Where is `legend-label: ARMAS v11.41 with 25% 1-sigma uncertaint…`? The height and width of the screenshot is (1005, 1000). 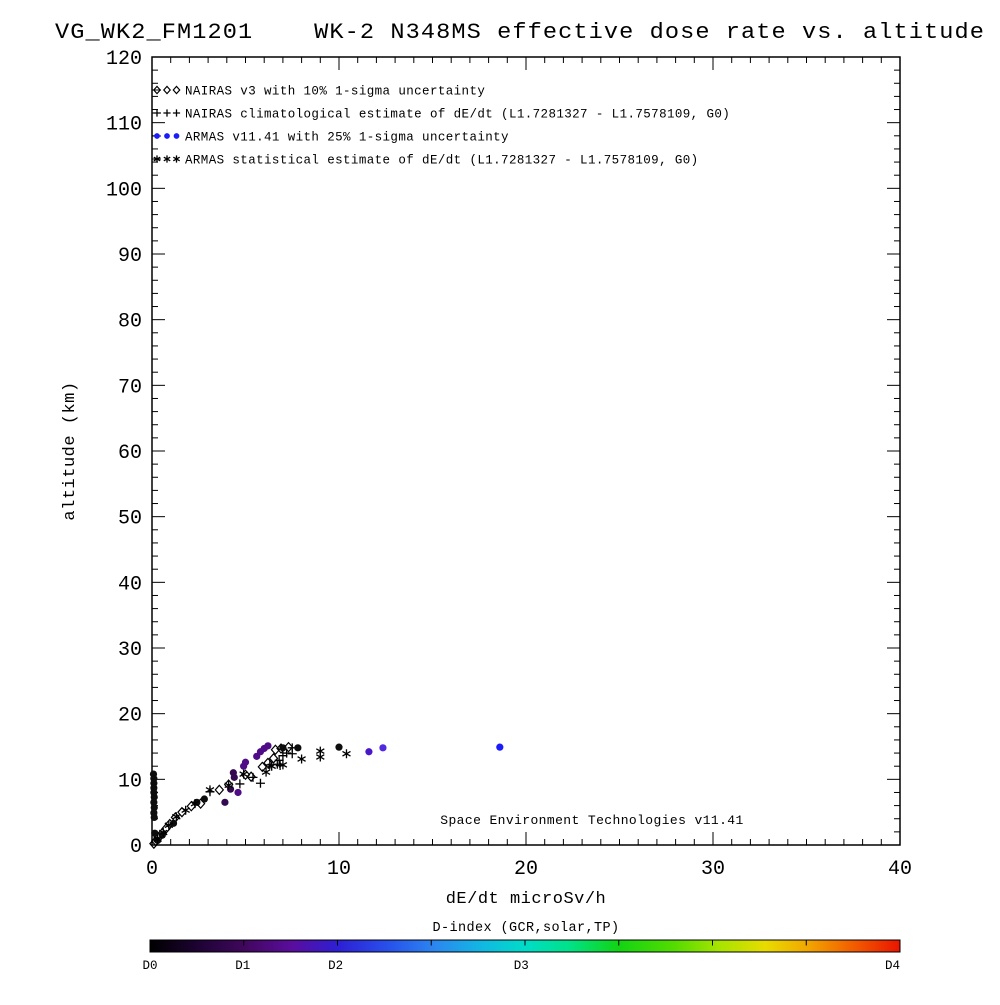 legend-label: ARMAS v11.41 with 25% 1-sigma uncertaint… is located at coordinates (347, 138).